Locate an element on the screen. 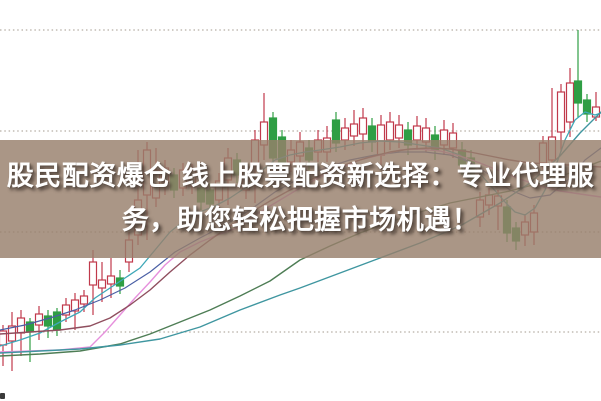 This screenshot has height=401, width=601. corner-artifact is located at coordinates (2, 396).